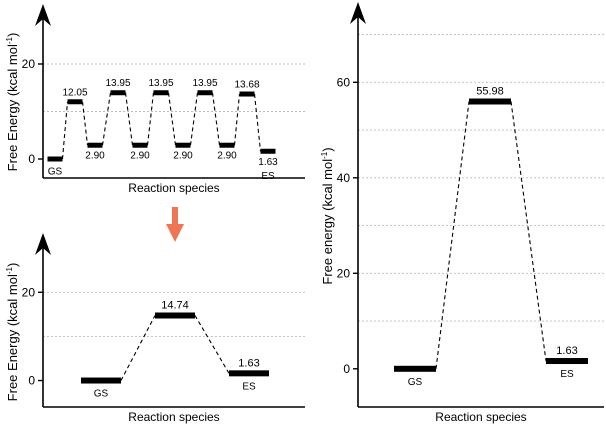 The width and height of the screenshot is (606, 427). Describe the element at coordinates (175, 233) in the screenshot. I see `arrow-head` at that location.